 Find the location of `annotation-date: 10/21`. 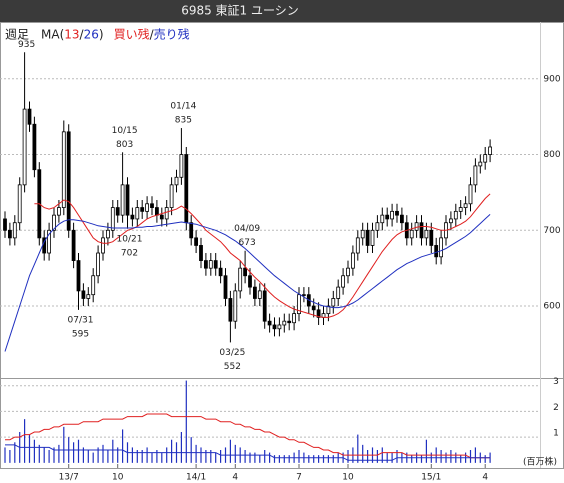

annotation-date: 10/21 is located at coordinates (130, 239).